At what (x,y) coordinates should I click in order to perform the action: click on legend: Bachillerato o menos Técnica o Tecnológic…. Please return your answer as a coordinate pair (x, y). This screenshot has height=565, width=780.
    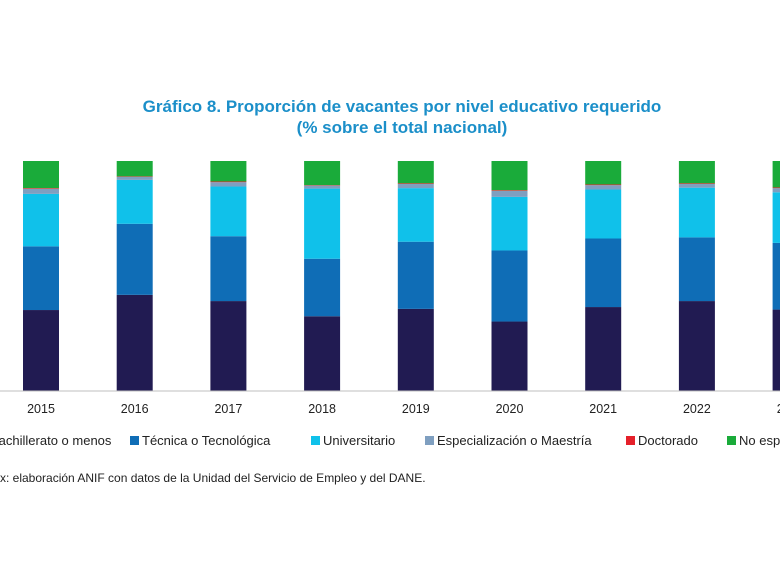
    Looking at the image, I should click on (390, 442).